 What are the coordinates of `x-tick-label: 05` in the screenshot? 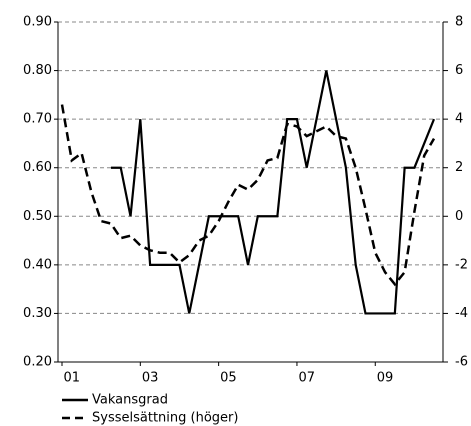 It's located at (228, 378).